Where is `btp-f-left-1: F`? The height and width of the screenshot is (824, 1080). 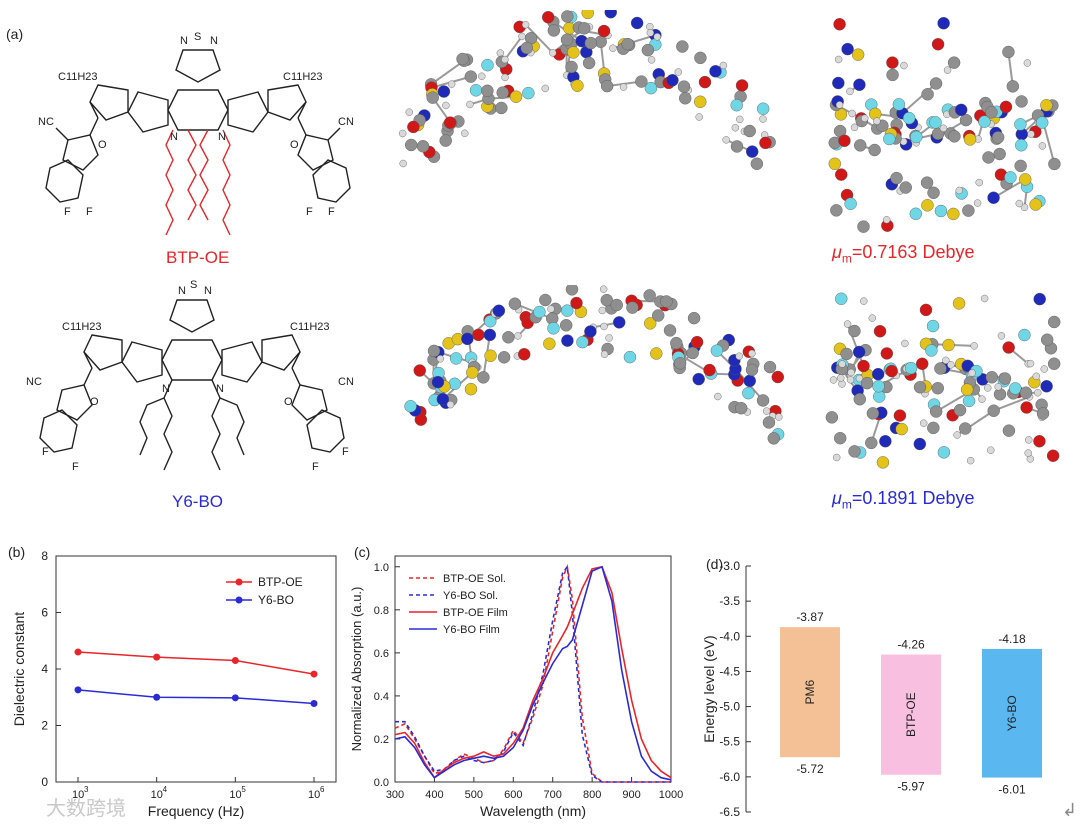 btp-f-left-1: F is located at coordinates (67, 212).